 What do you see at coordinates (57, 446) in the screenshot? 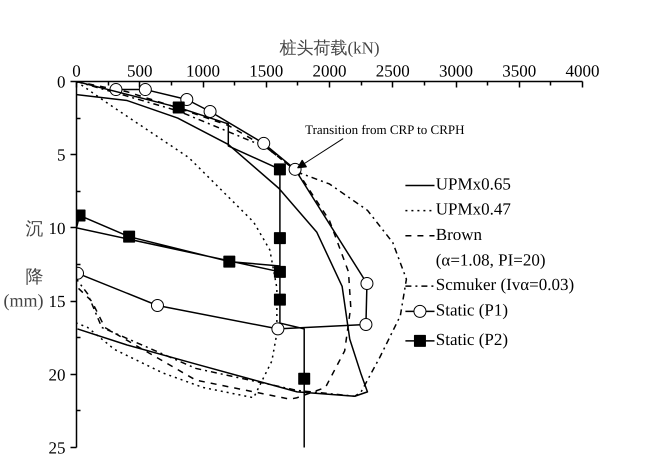
I see `y-tick-label: 25` at bounding box center [57, 446].